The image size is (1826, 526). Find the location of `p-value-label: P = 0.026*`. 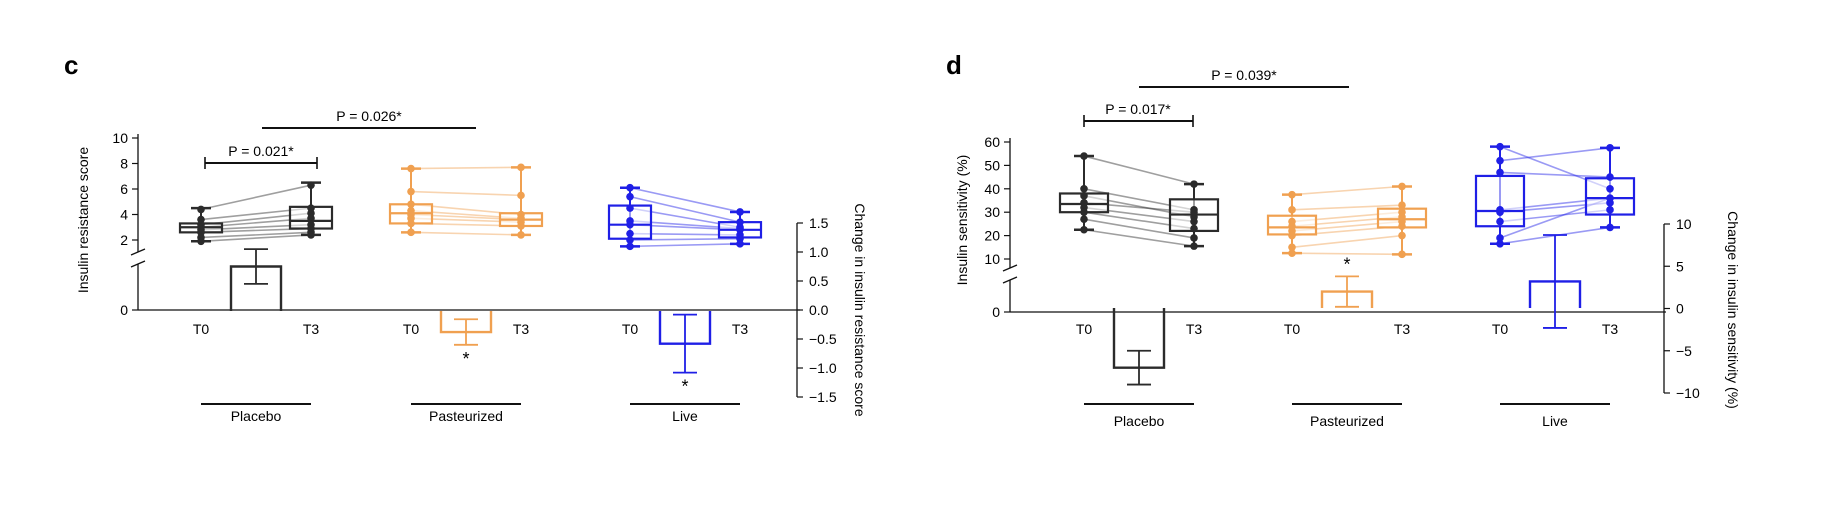

p-value-label: P = 0.026* is located at coordinates (369, 116).